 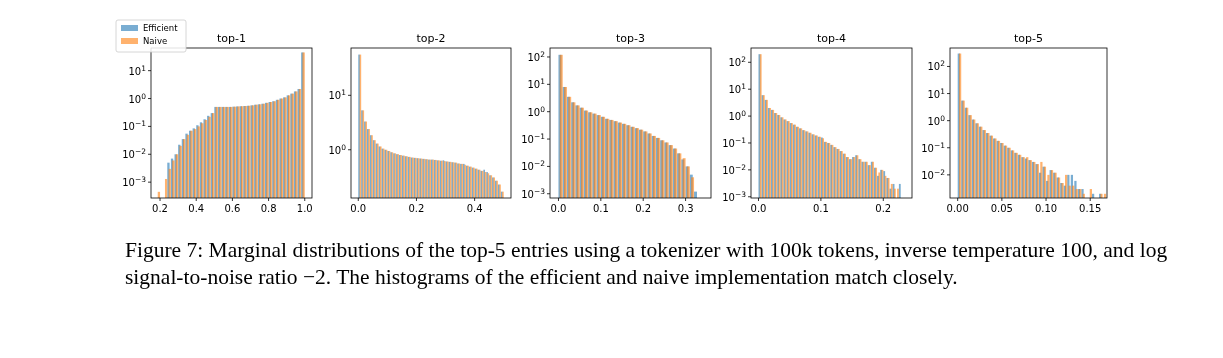 What do you see at coordinates (831, 38) in the screenshot?
I see `chart-title: top-4` at bounding box center [831, 38].